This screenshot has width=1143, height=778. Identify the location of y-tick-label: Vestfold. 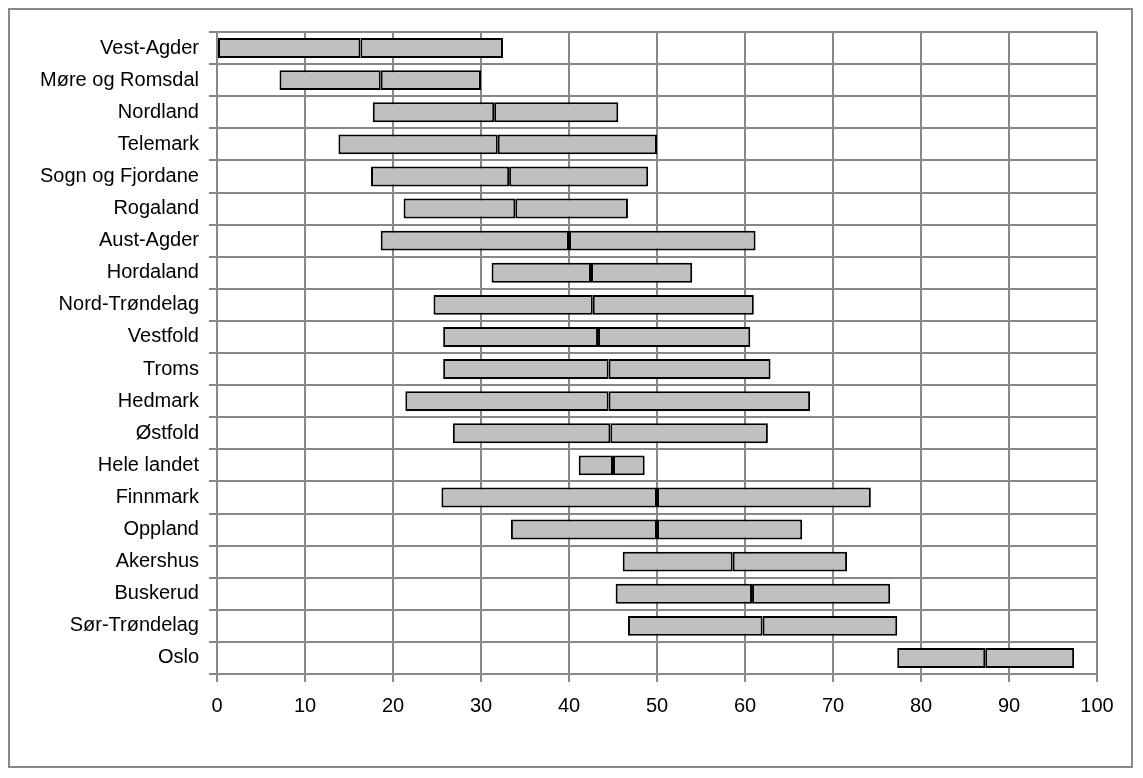
(163, 335).